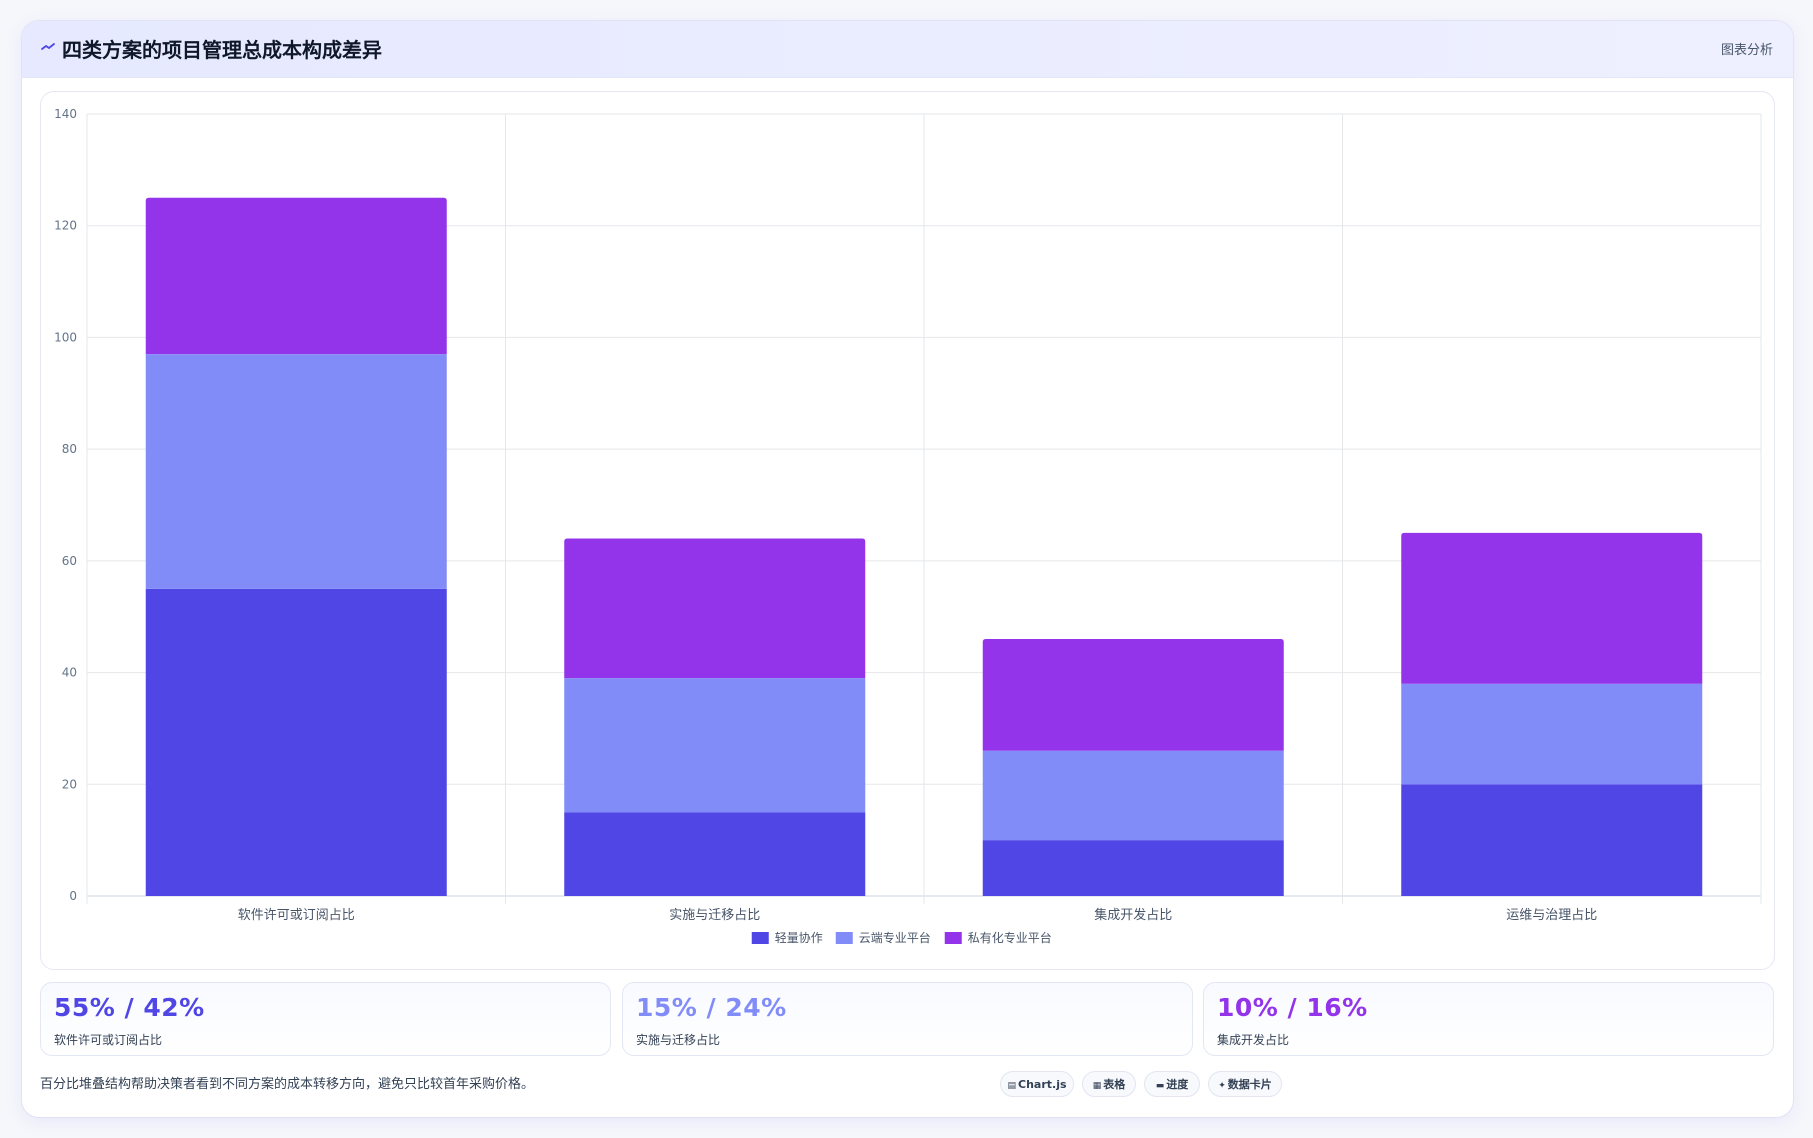 Image resolution: width=1813 pixels, height=1138 pixels. What do you see at coordinates (222, 50) in the screenshot?
I see `page-title: 四类方案的项目管理总成本构成差异` at bounding box center [222, 50].